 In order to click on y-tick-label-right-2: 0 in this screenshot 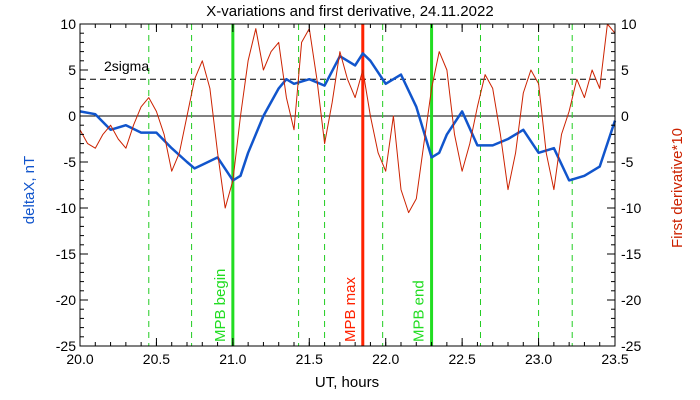, I will do `click(625, 116)`.